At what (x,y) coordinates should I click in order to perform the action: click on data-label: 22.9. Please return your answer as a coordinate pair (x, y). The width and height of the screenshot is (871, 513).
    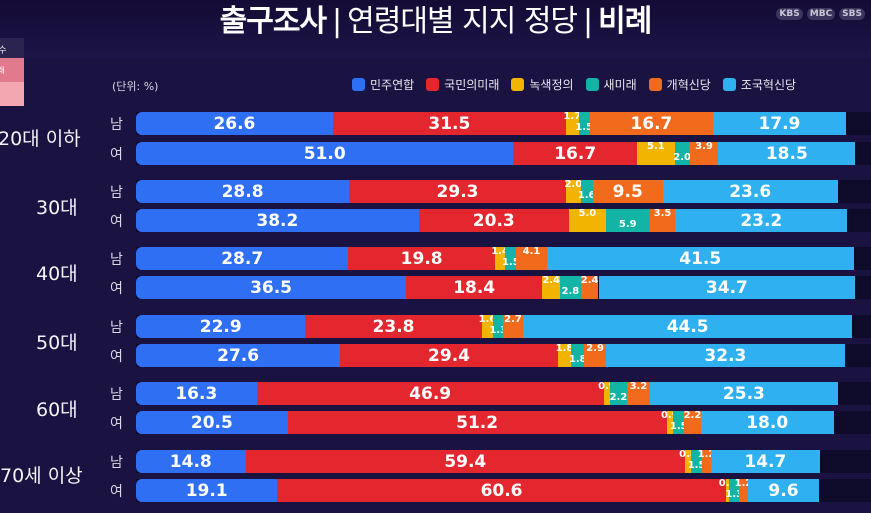
    Looking at the image, I should click on (220, 326).